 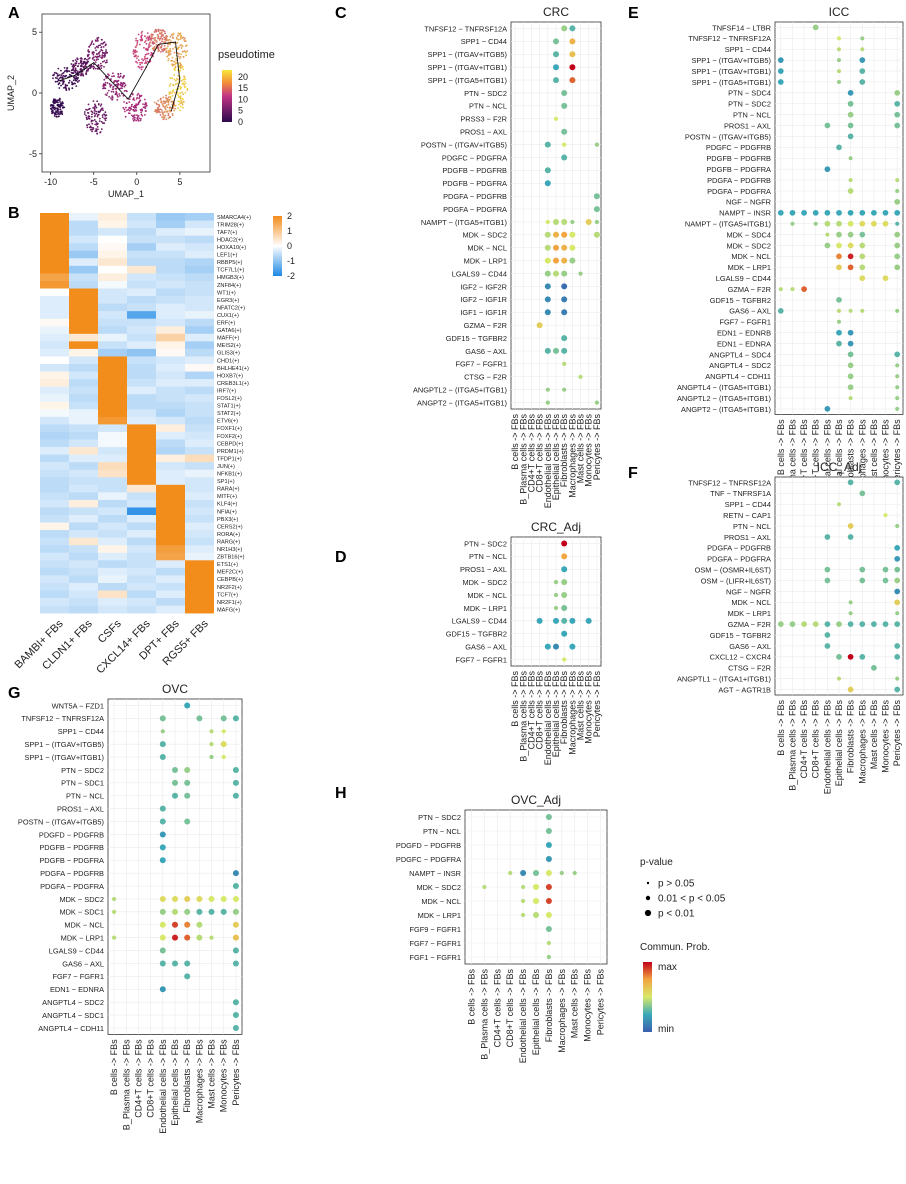 What do you see at coordinates (78, 976) in the screenshot?
I see `dotplot-row-label: FGF7 − FGFR1` at bounding box center [78, 976].